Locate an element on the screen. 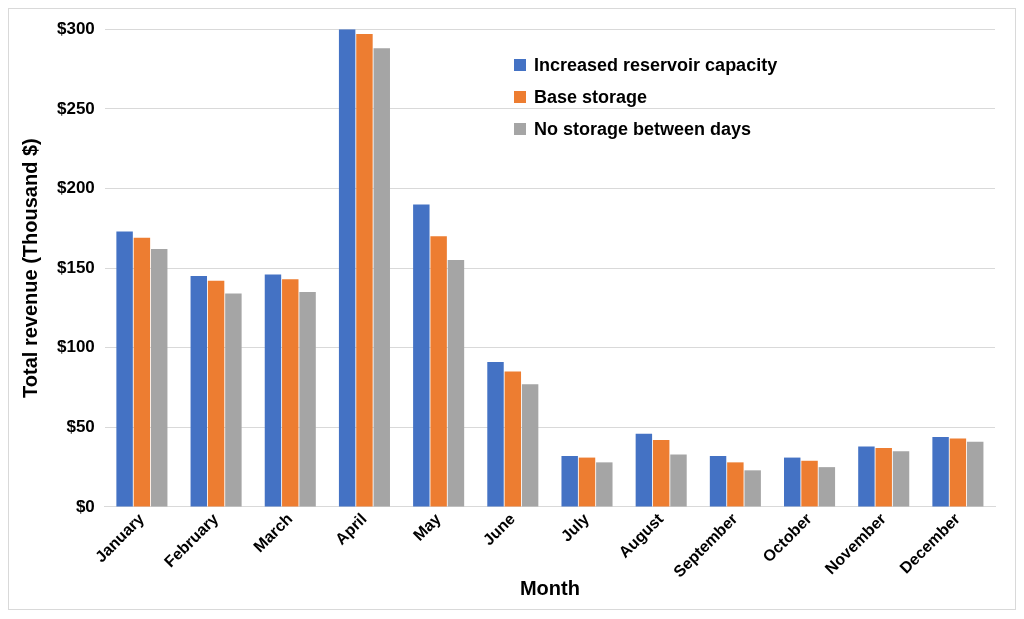 The height and width of the screenshot is (619, 1024). x-tick-label: July is located at coordinates (575, 527).